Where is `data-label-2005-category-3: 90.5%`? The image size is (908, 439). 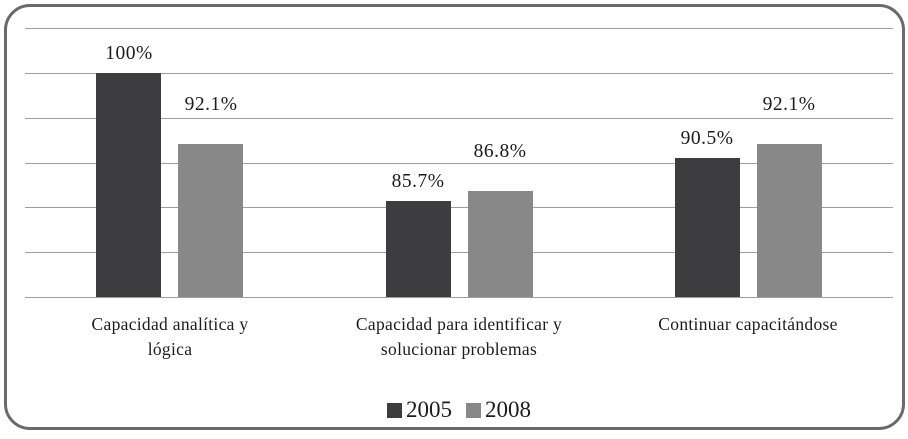
data-label-2005-category-3: 90.5% is located at coordinates (707, 138).